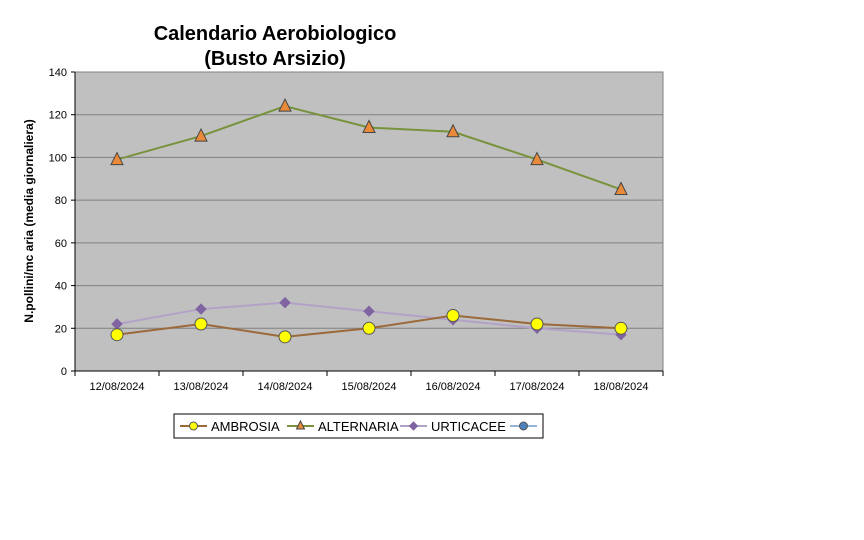 The height and width of the screenshot is (540, 864). What do you see at coordinates (536, 387) in the screenshot?
I see `x-tick-label: 17/08/2024` at bounding box center [536, 387].